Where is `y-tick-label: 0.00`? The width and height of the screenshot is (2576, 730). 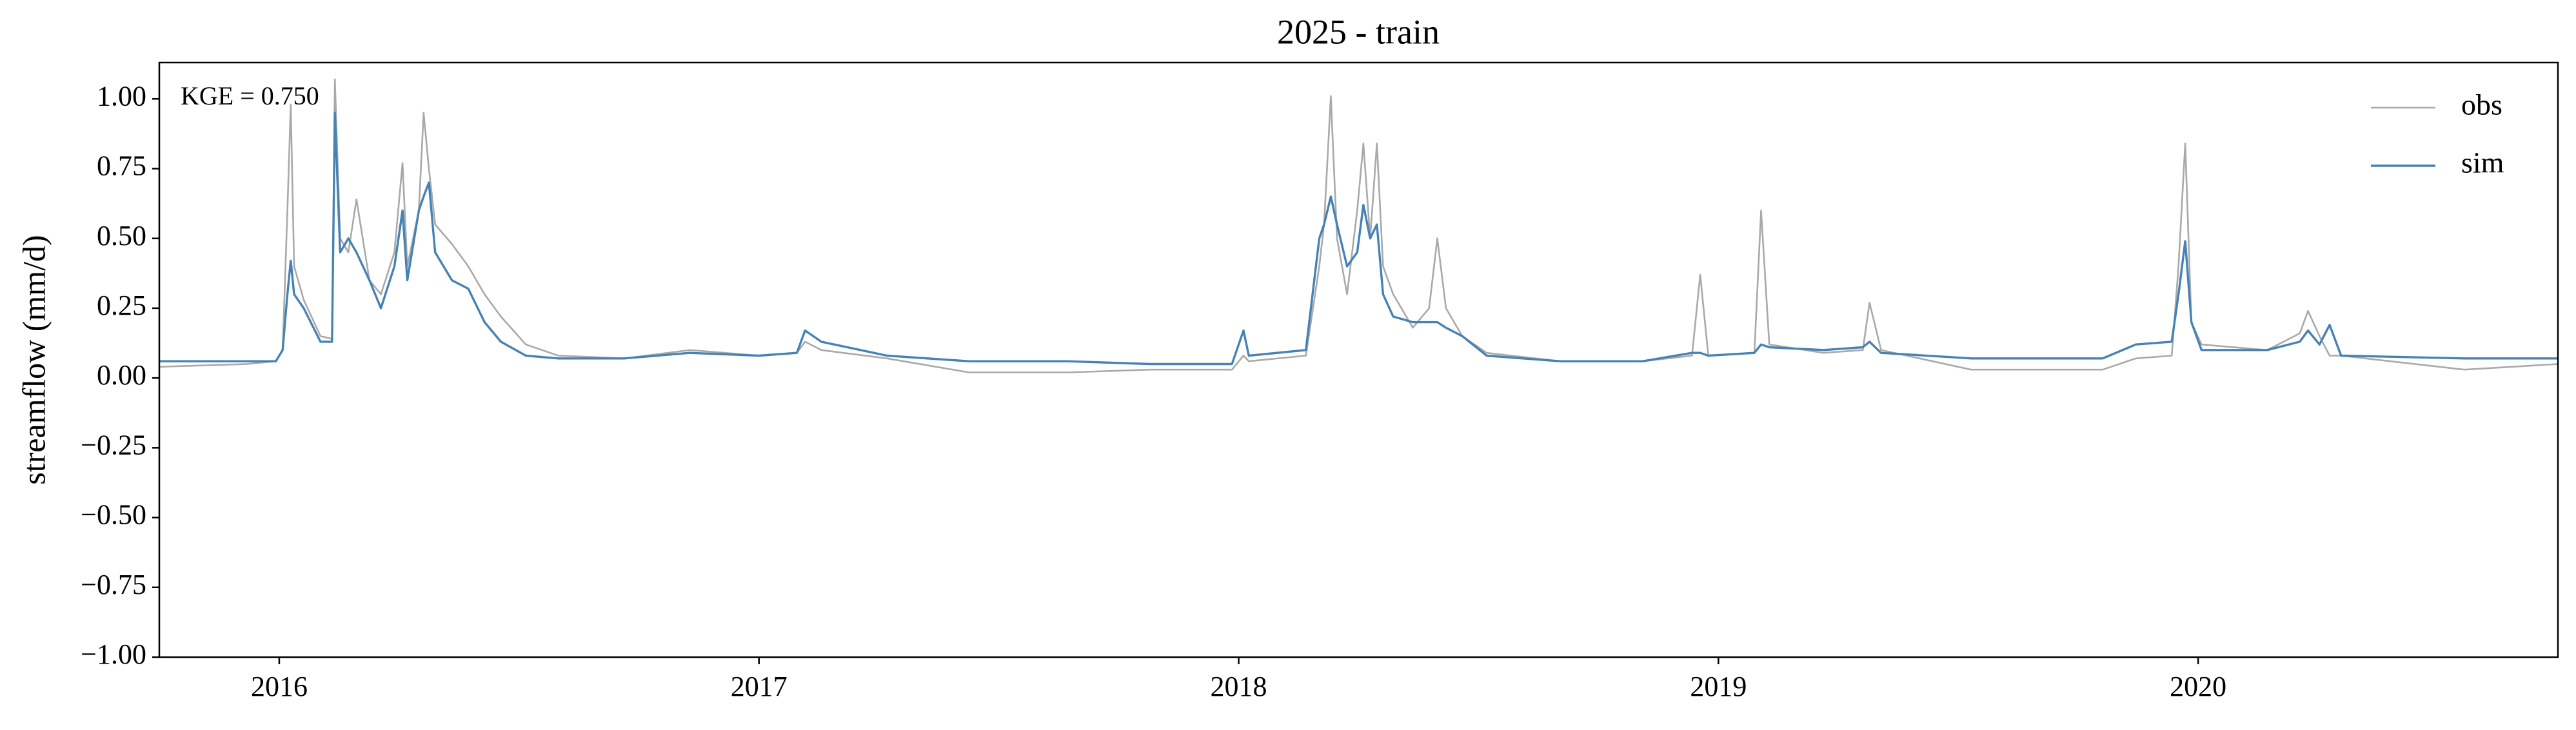 y-tick-label: 0.00 is located at coordinates (121, 375).